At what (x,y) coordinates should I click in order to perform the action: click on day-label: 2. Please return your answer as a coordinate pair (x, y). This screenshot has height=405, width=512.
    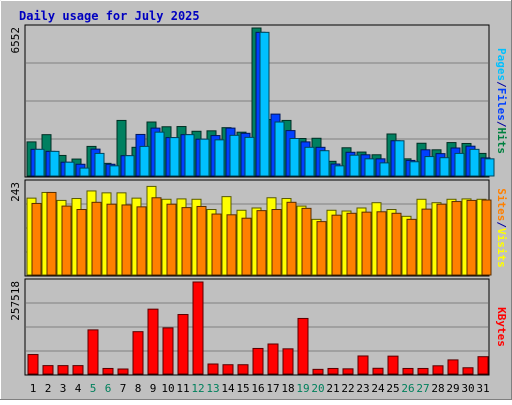
    Looking at the image, I should click on (48, 388).